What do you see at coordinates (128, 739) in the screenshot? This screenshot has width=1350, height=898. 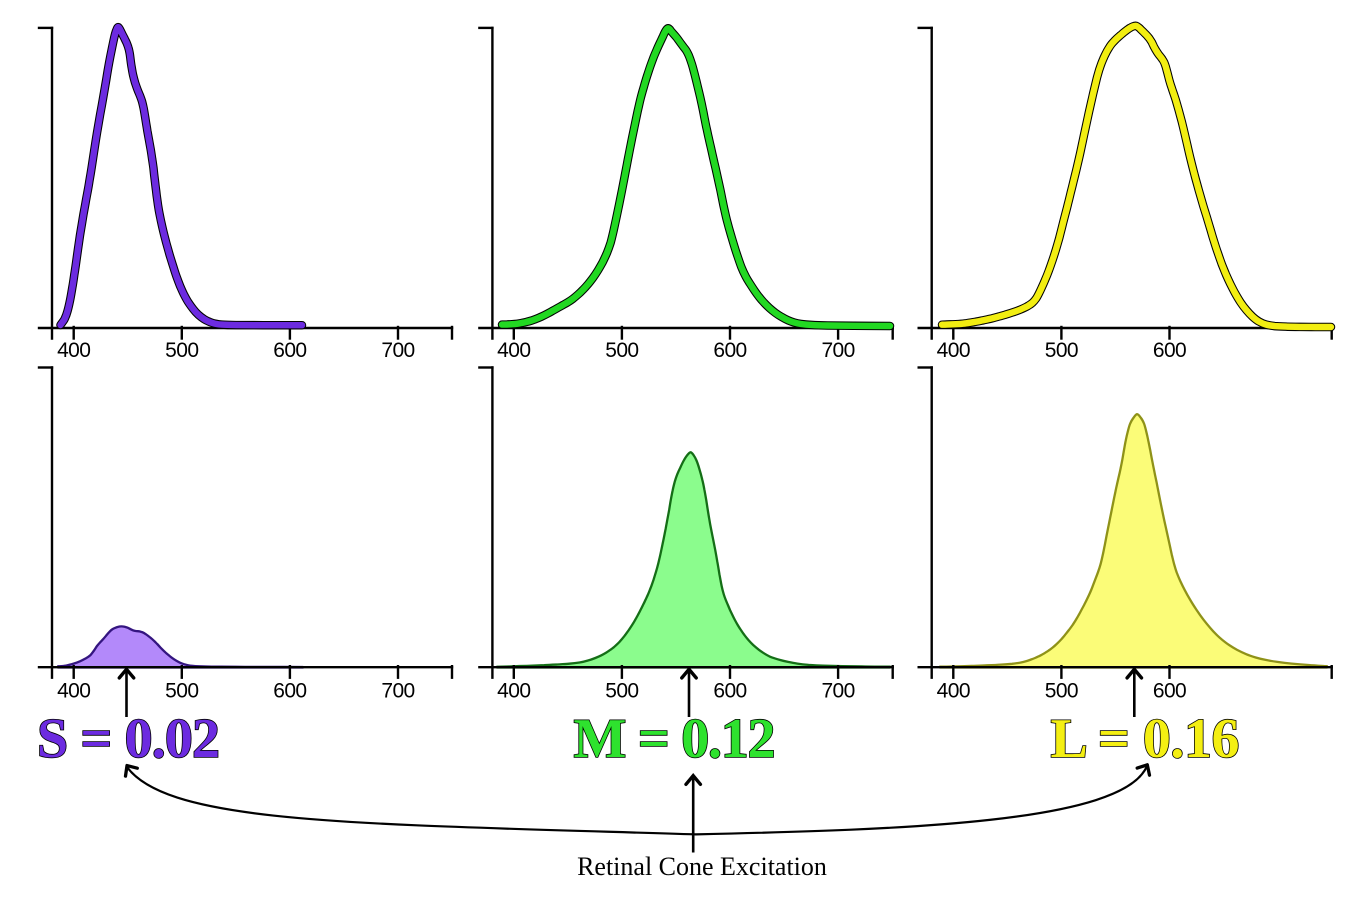 I see `svg-text: S = 0.02` at bounding box center [128, 739].